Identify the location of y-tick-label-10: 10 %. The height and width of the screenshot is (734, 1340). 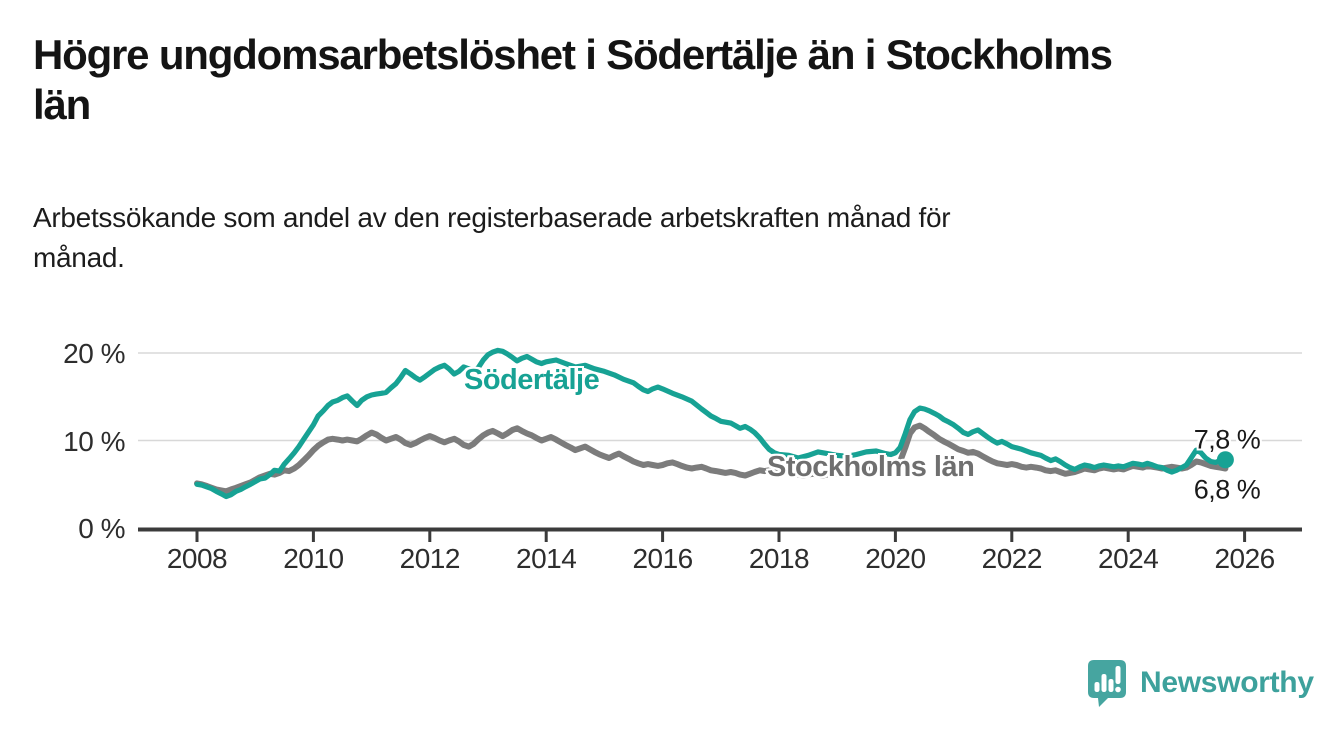
(94, 441).